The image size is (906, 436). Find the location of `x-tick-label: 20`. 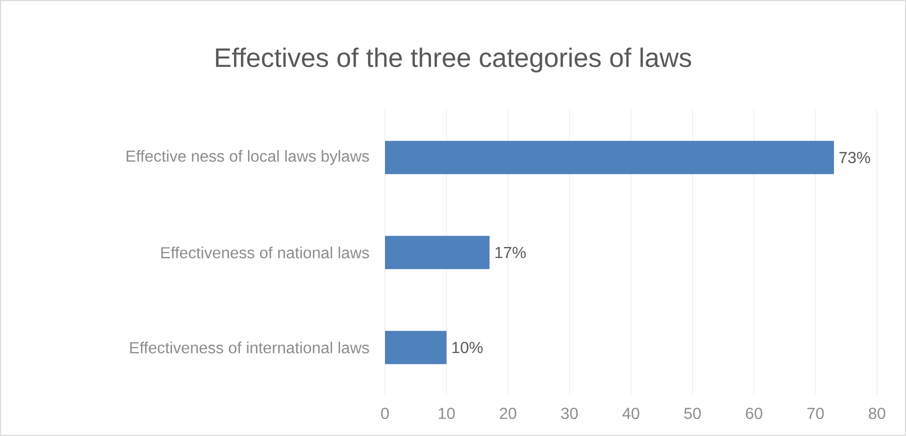

x-tick-label: 20 is located at coordinates (508, 414).